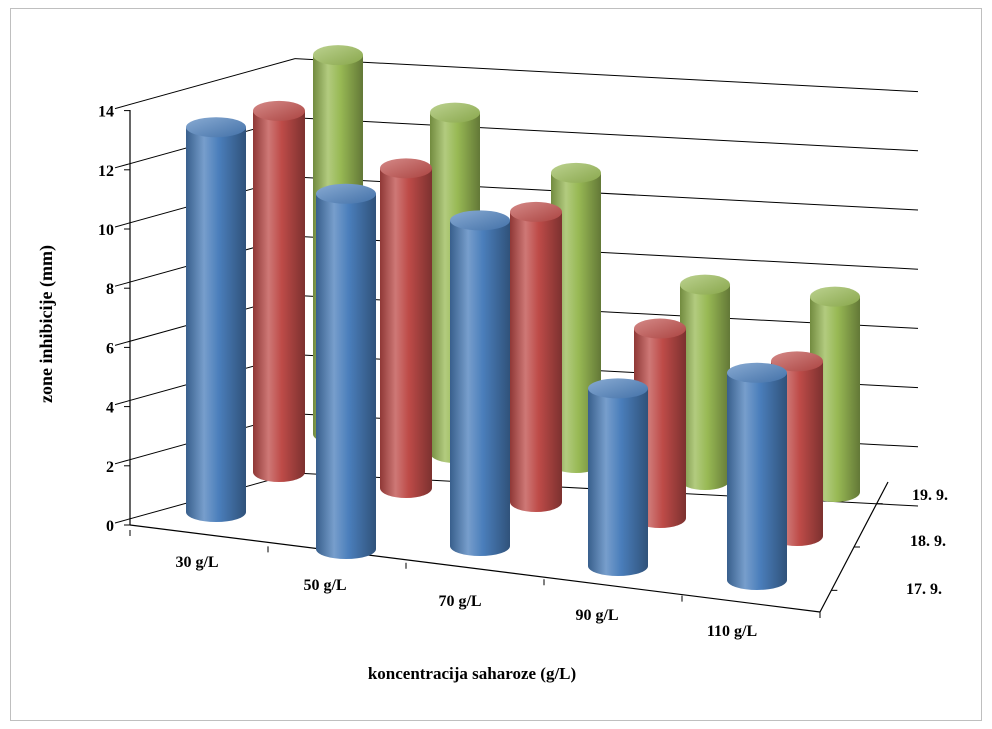 The image size is (992, 729). I want to click on y-tick-label: 14, so click(106, 112).